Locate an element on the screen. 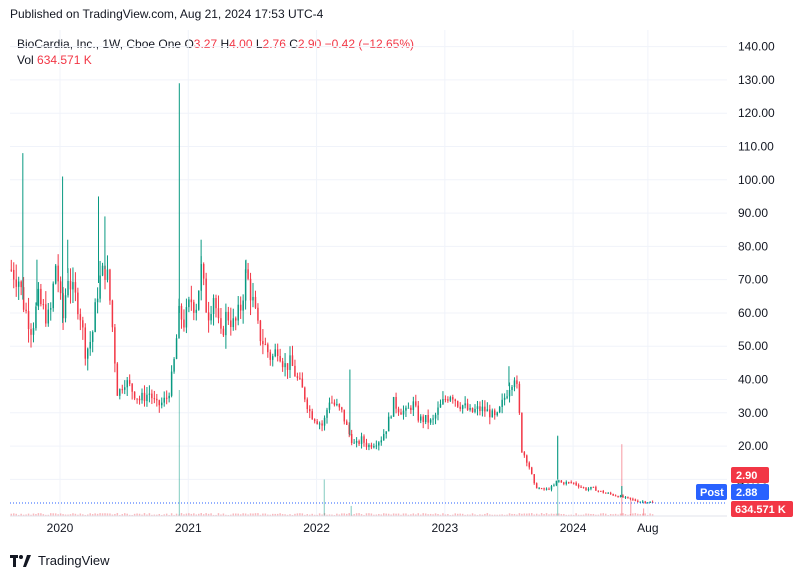  open-value: 3.27 is located at coordinates (205, 44).